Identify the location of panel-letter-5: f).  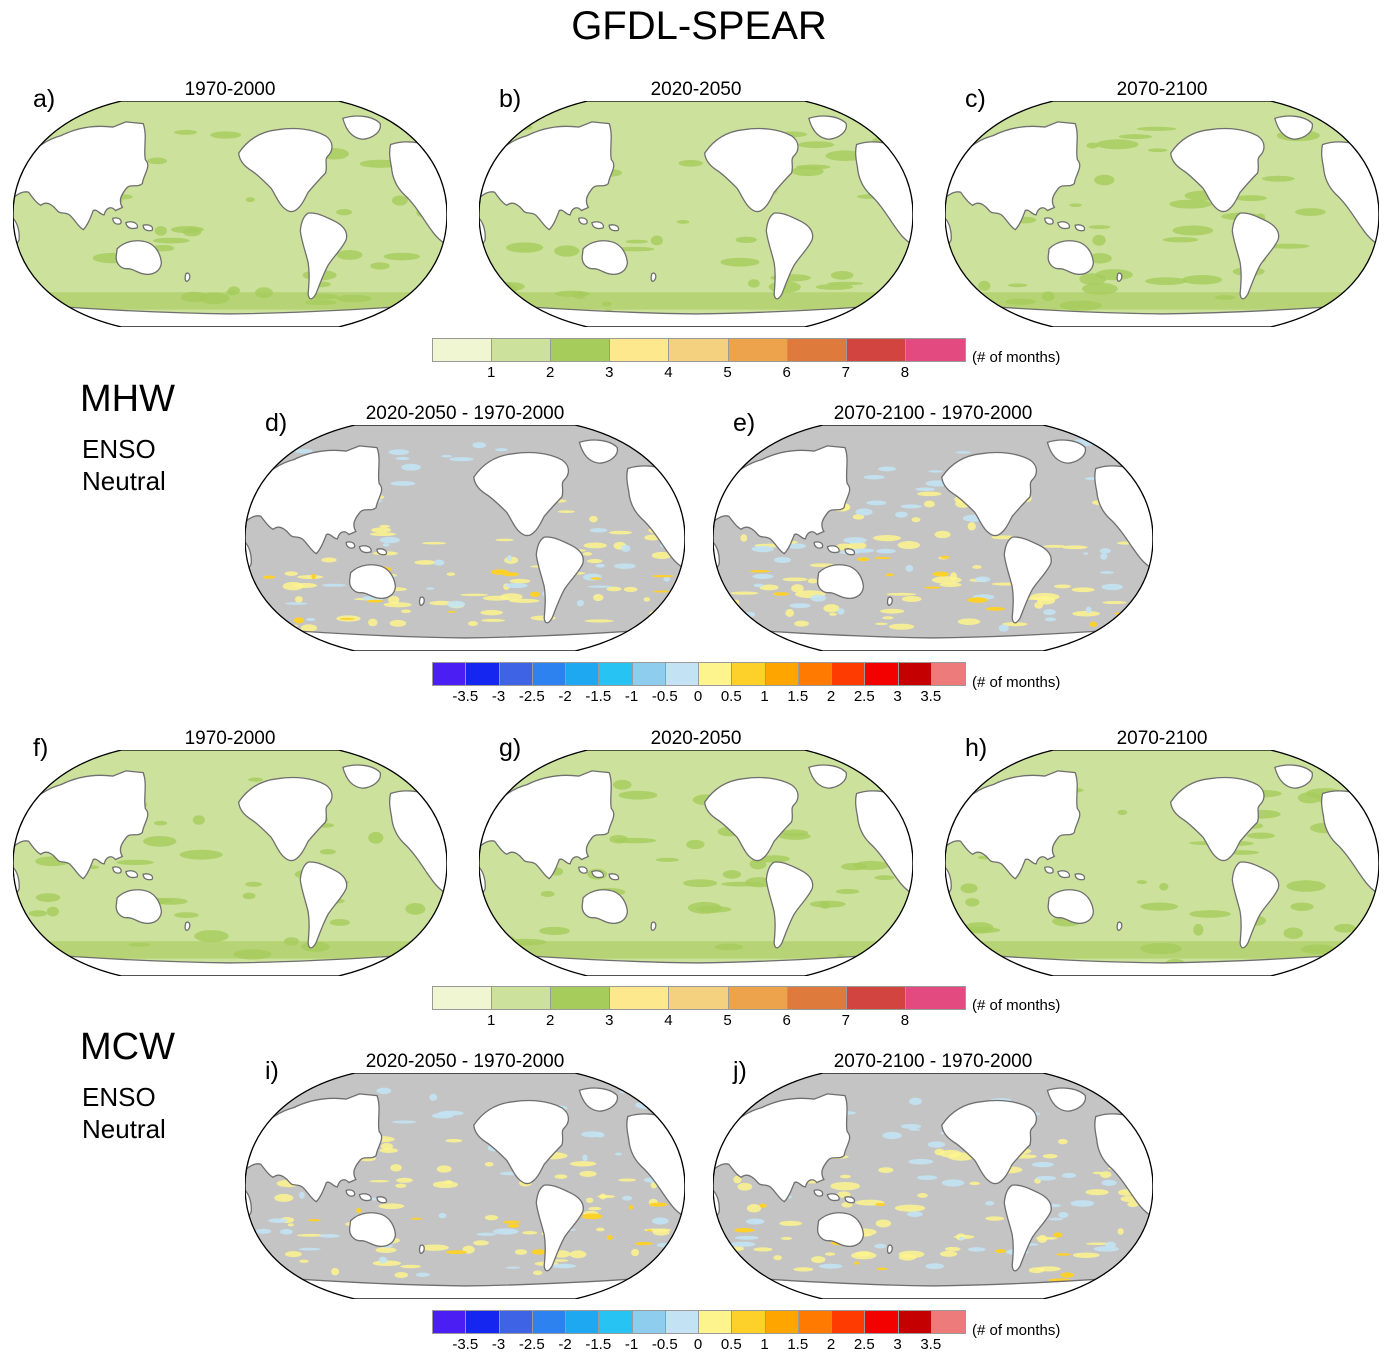
(41, 748).